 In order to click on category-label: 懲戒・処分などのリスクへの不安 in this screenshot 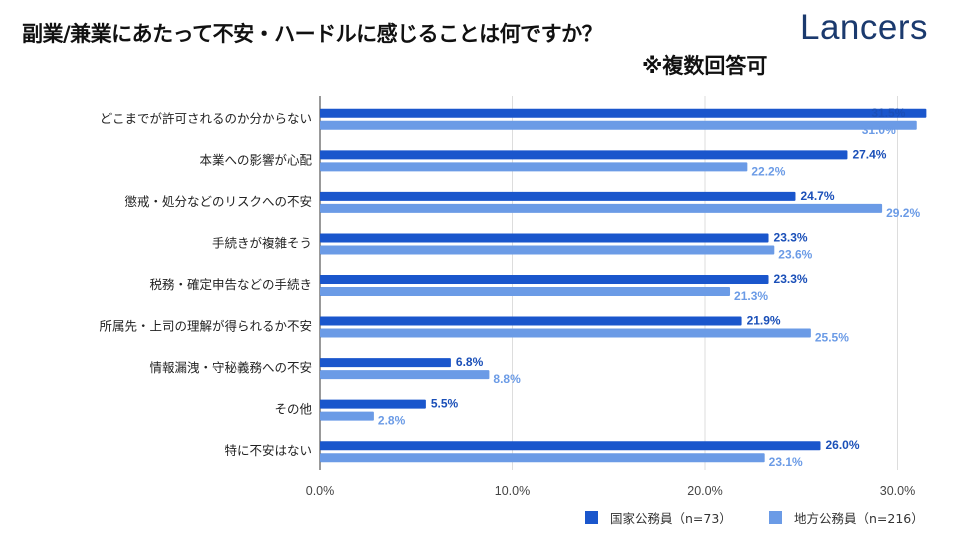, I will do `click(218, 201)`.